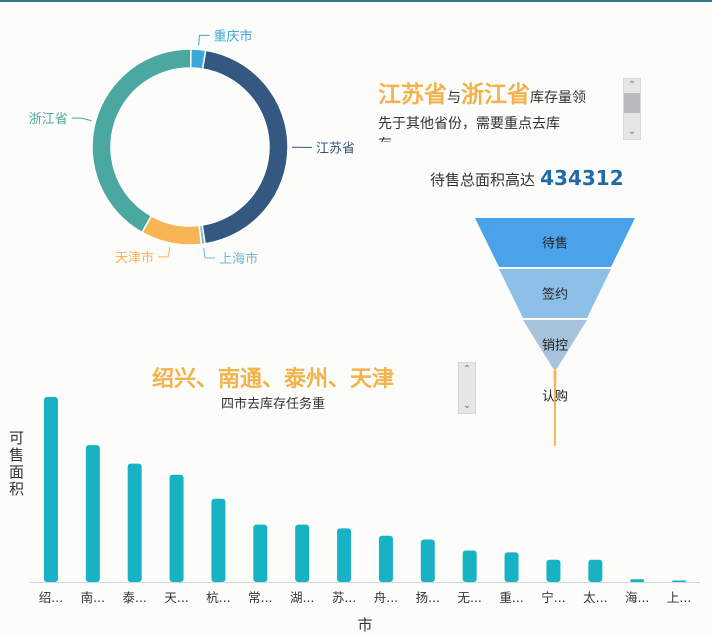 The width and height of the screenshot is (712, 635). I want to click on city-note-scrollbar: ⌃ ⌄, so click(467, 388).